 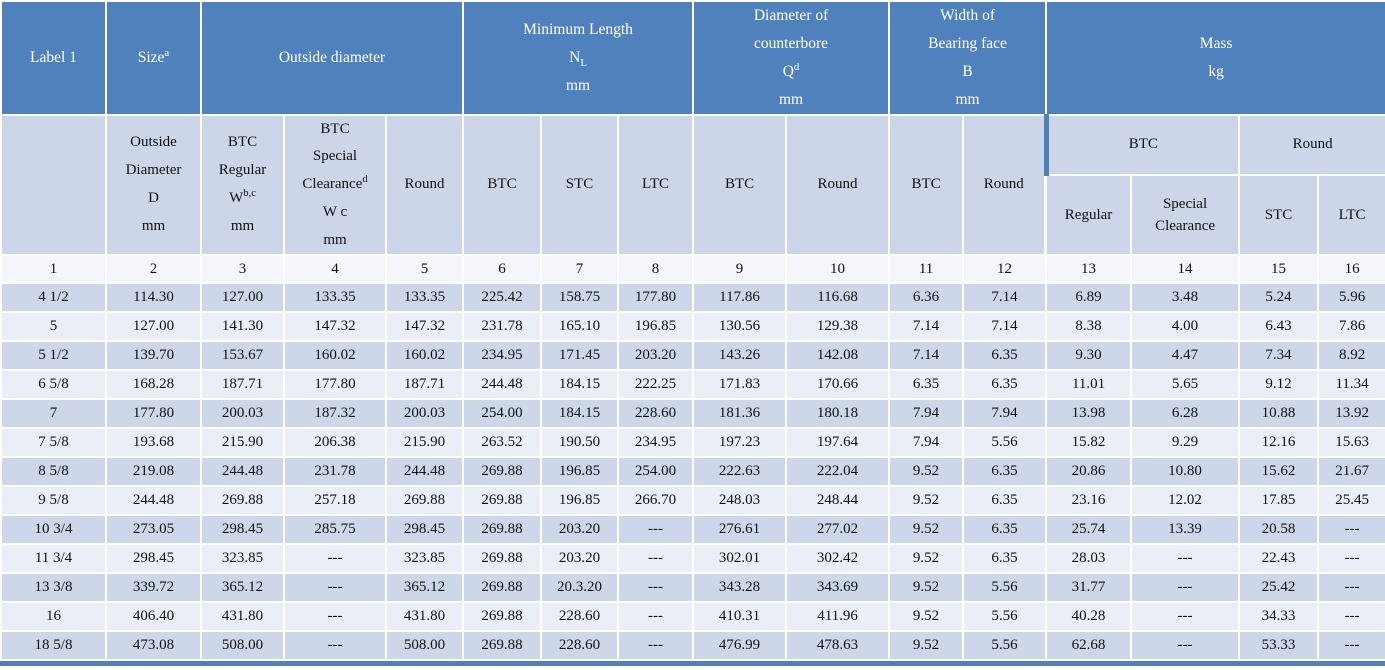 I want to click on header-label1: Label 1, so click(x=53, y=58).